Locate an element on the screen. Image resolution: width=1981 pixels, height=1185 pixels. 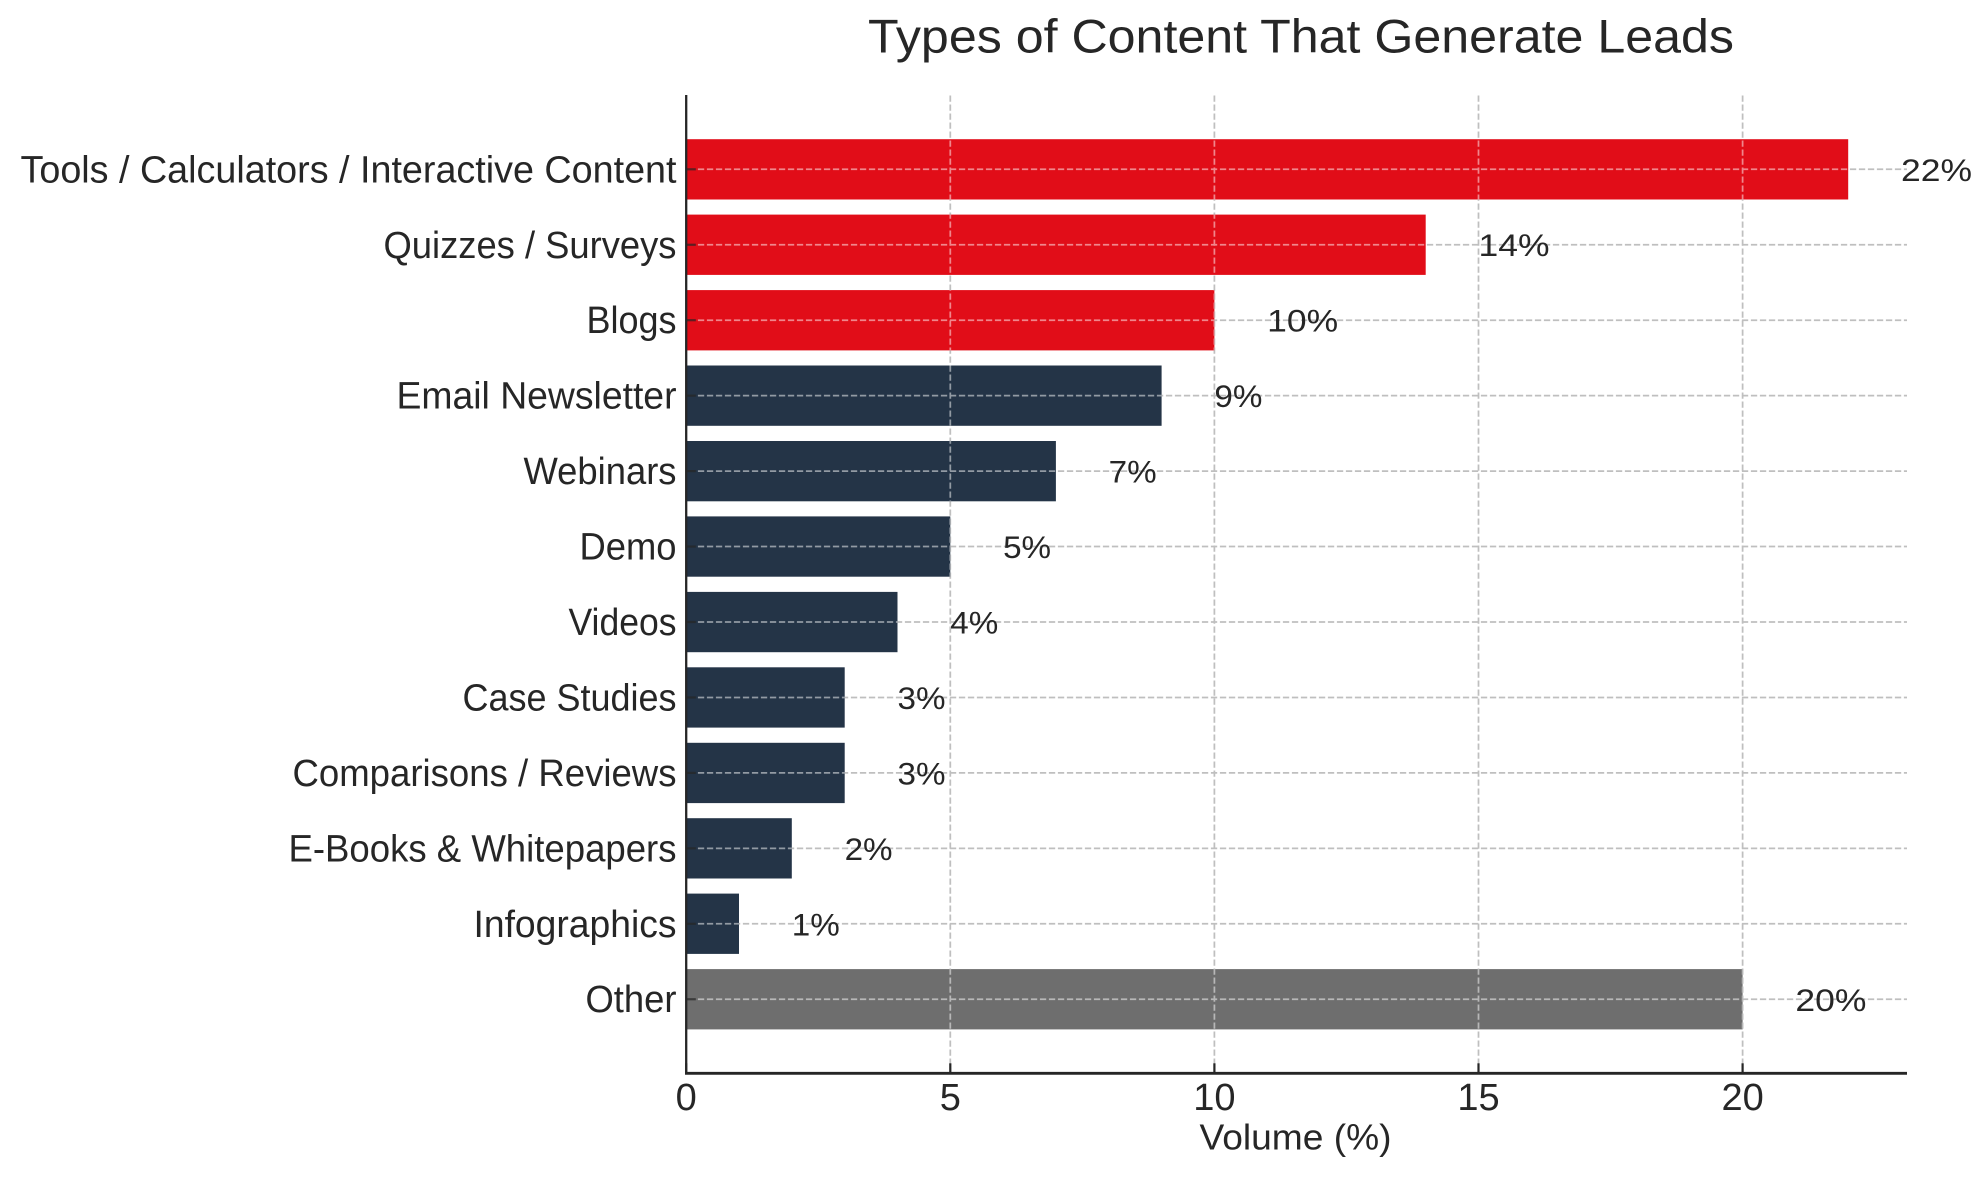
svg-text: 4% is located at coordinates (974, 623).